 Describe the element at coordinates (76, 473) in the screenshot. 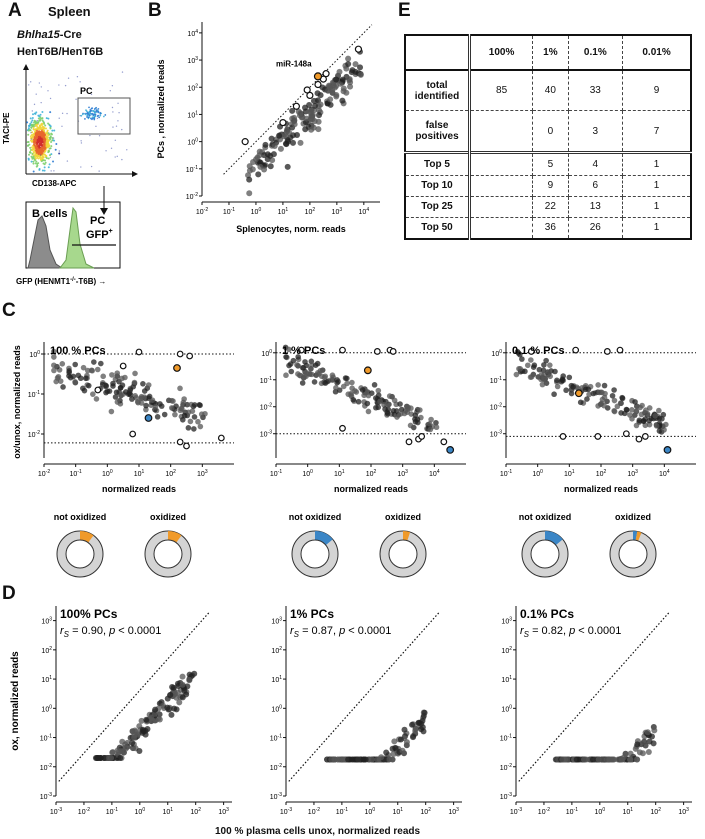

I see `x-tick-label: 10⁻¹` at that location.